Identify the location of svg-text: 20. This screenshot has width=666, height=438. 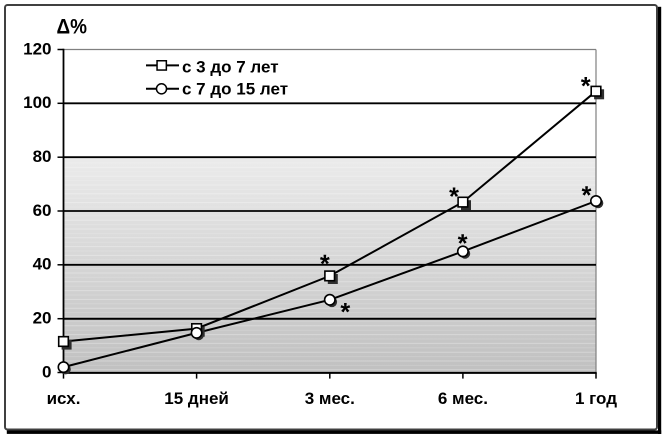
(42, 318).